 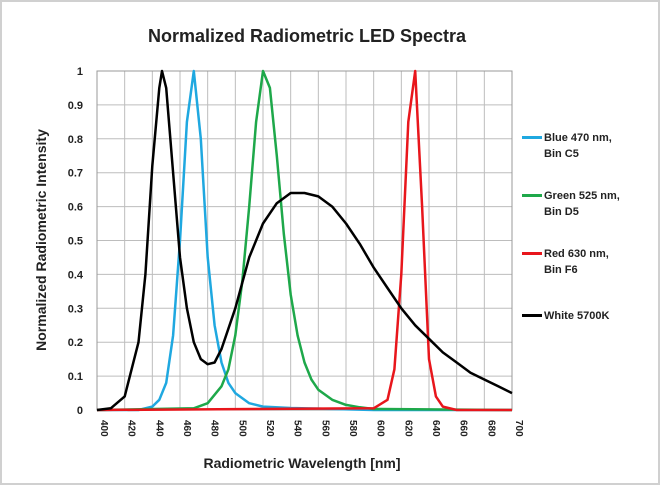 I want to click on x-tick-label: 600, so click(x=380, y=428).